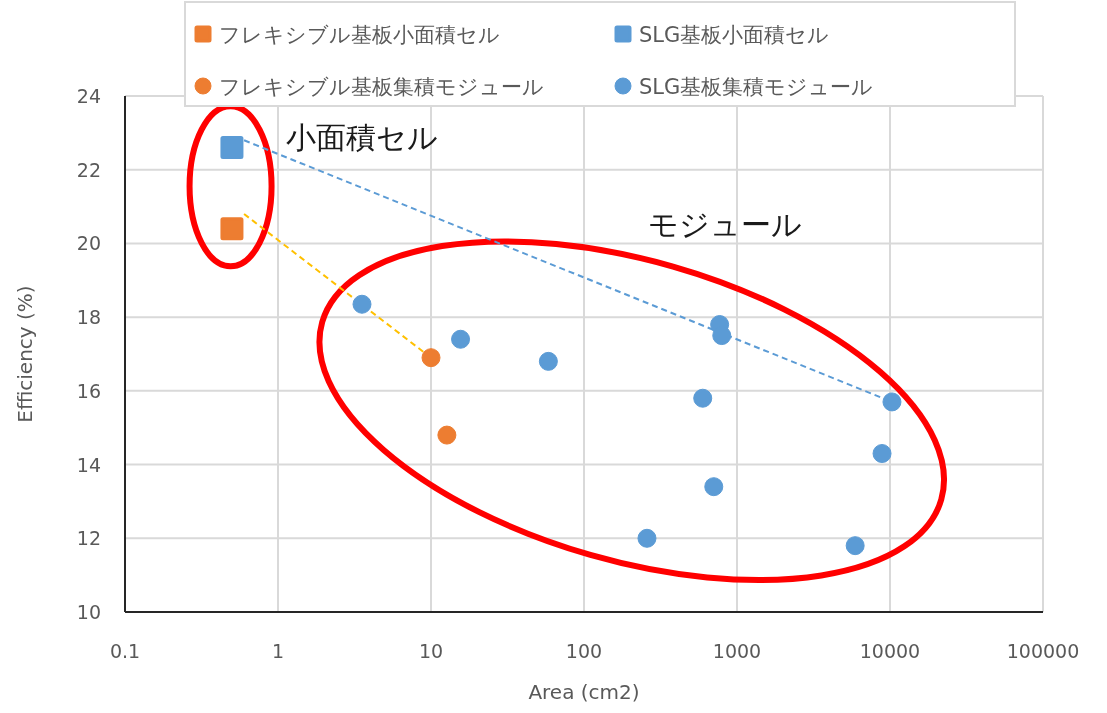  What do you see at coordinates (584, 692) in the screenshot?
I see `x-axis-title: Area (cm2)` at bounding box center [584, 692].